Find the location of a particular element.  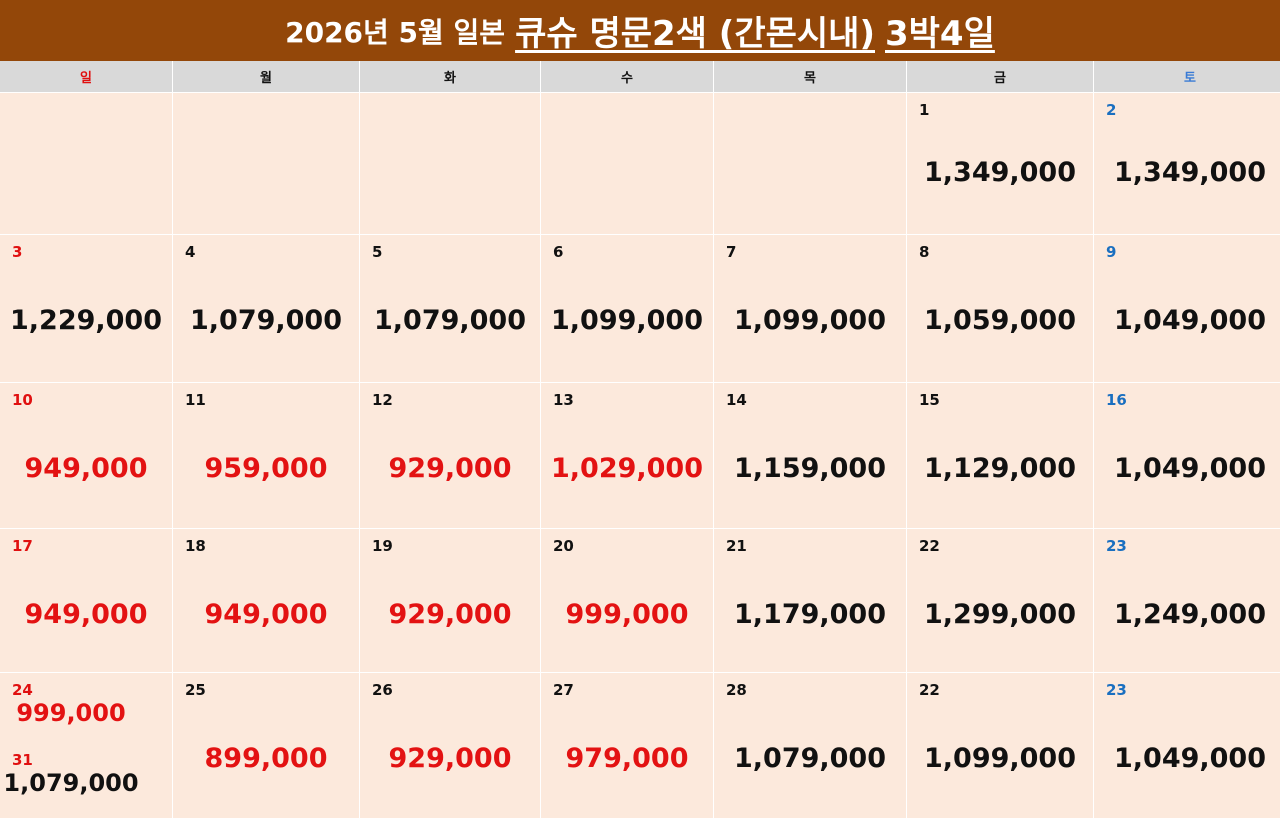

day-number: 28 is located at coordinates (736, 690).